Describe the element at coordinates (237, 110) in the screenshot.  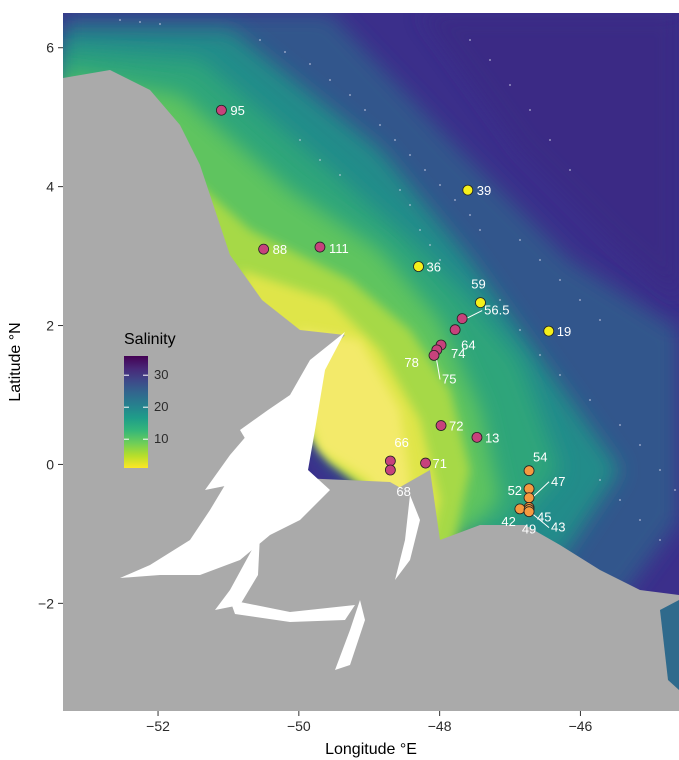
I see `station-label: 95` at that location.